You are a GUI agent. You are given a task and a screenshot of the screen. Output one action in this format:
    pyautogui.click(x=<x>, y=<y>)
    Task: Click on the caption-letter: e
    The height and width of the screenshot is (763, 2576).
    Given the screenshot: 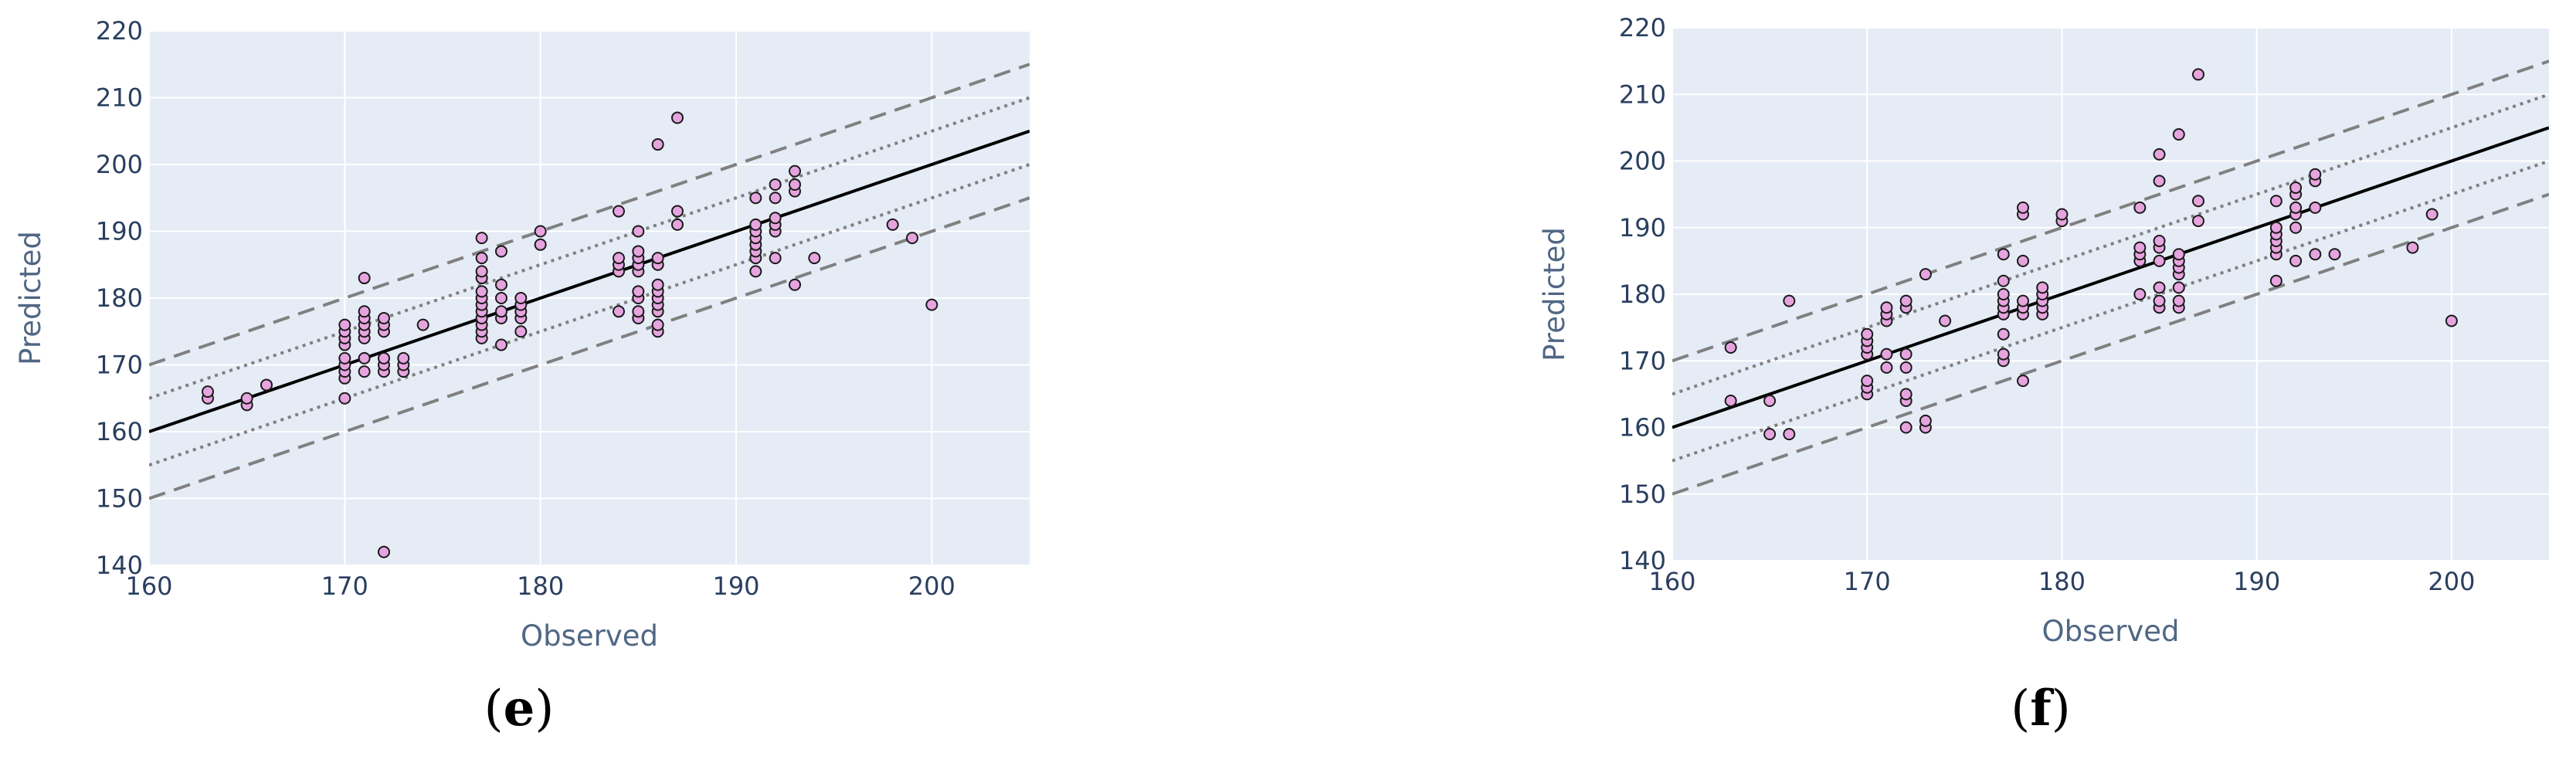 What is the action you would take?
    pyautogui.click(x=519, y=709)
    